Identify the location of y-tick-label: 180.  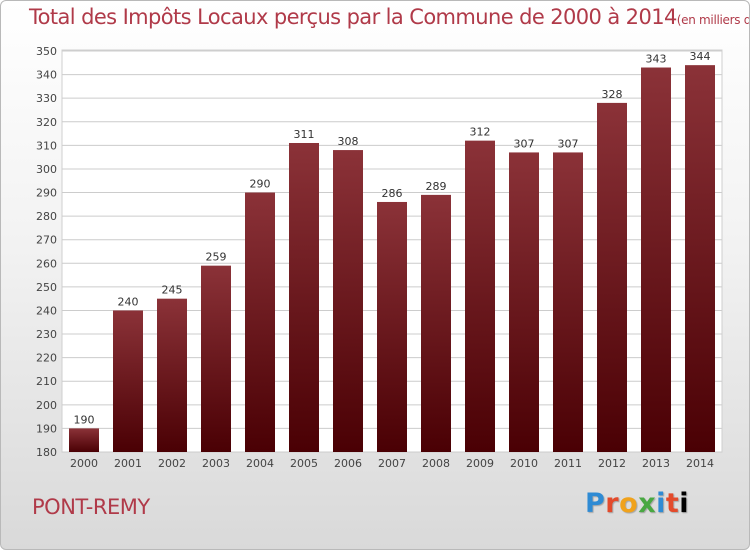
(46, 452).